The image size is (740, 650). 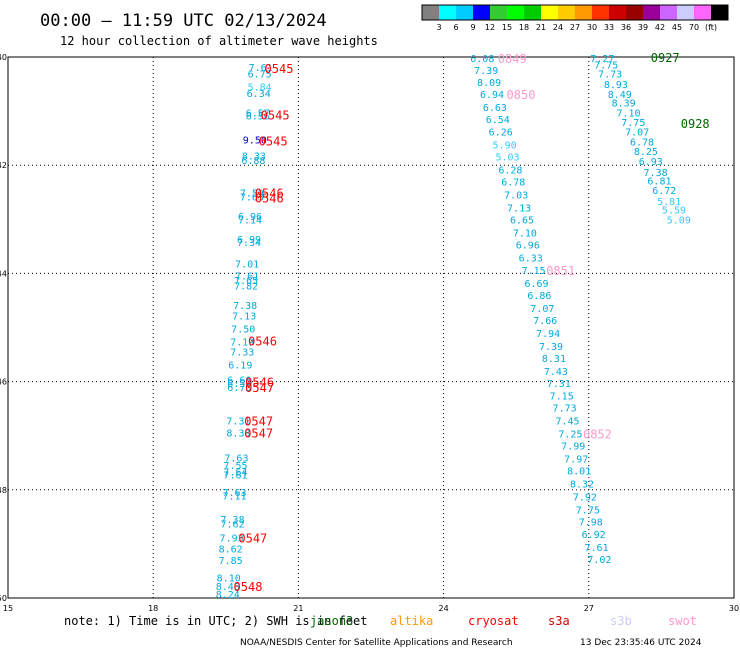 I want to click on swh-value: 6.86, so click(x=539, y=296).